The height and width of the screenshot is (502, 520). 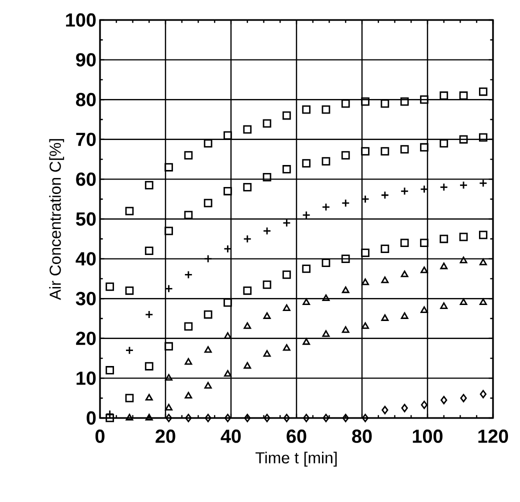 I want to click on y-axis-title: Air Concentration C[%], so click(x=56, y=219).